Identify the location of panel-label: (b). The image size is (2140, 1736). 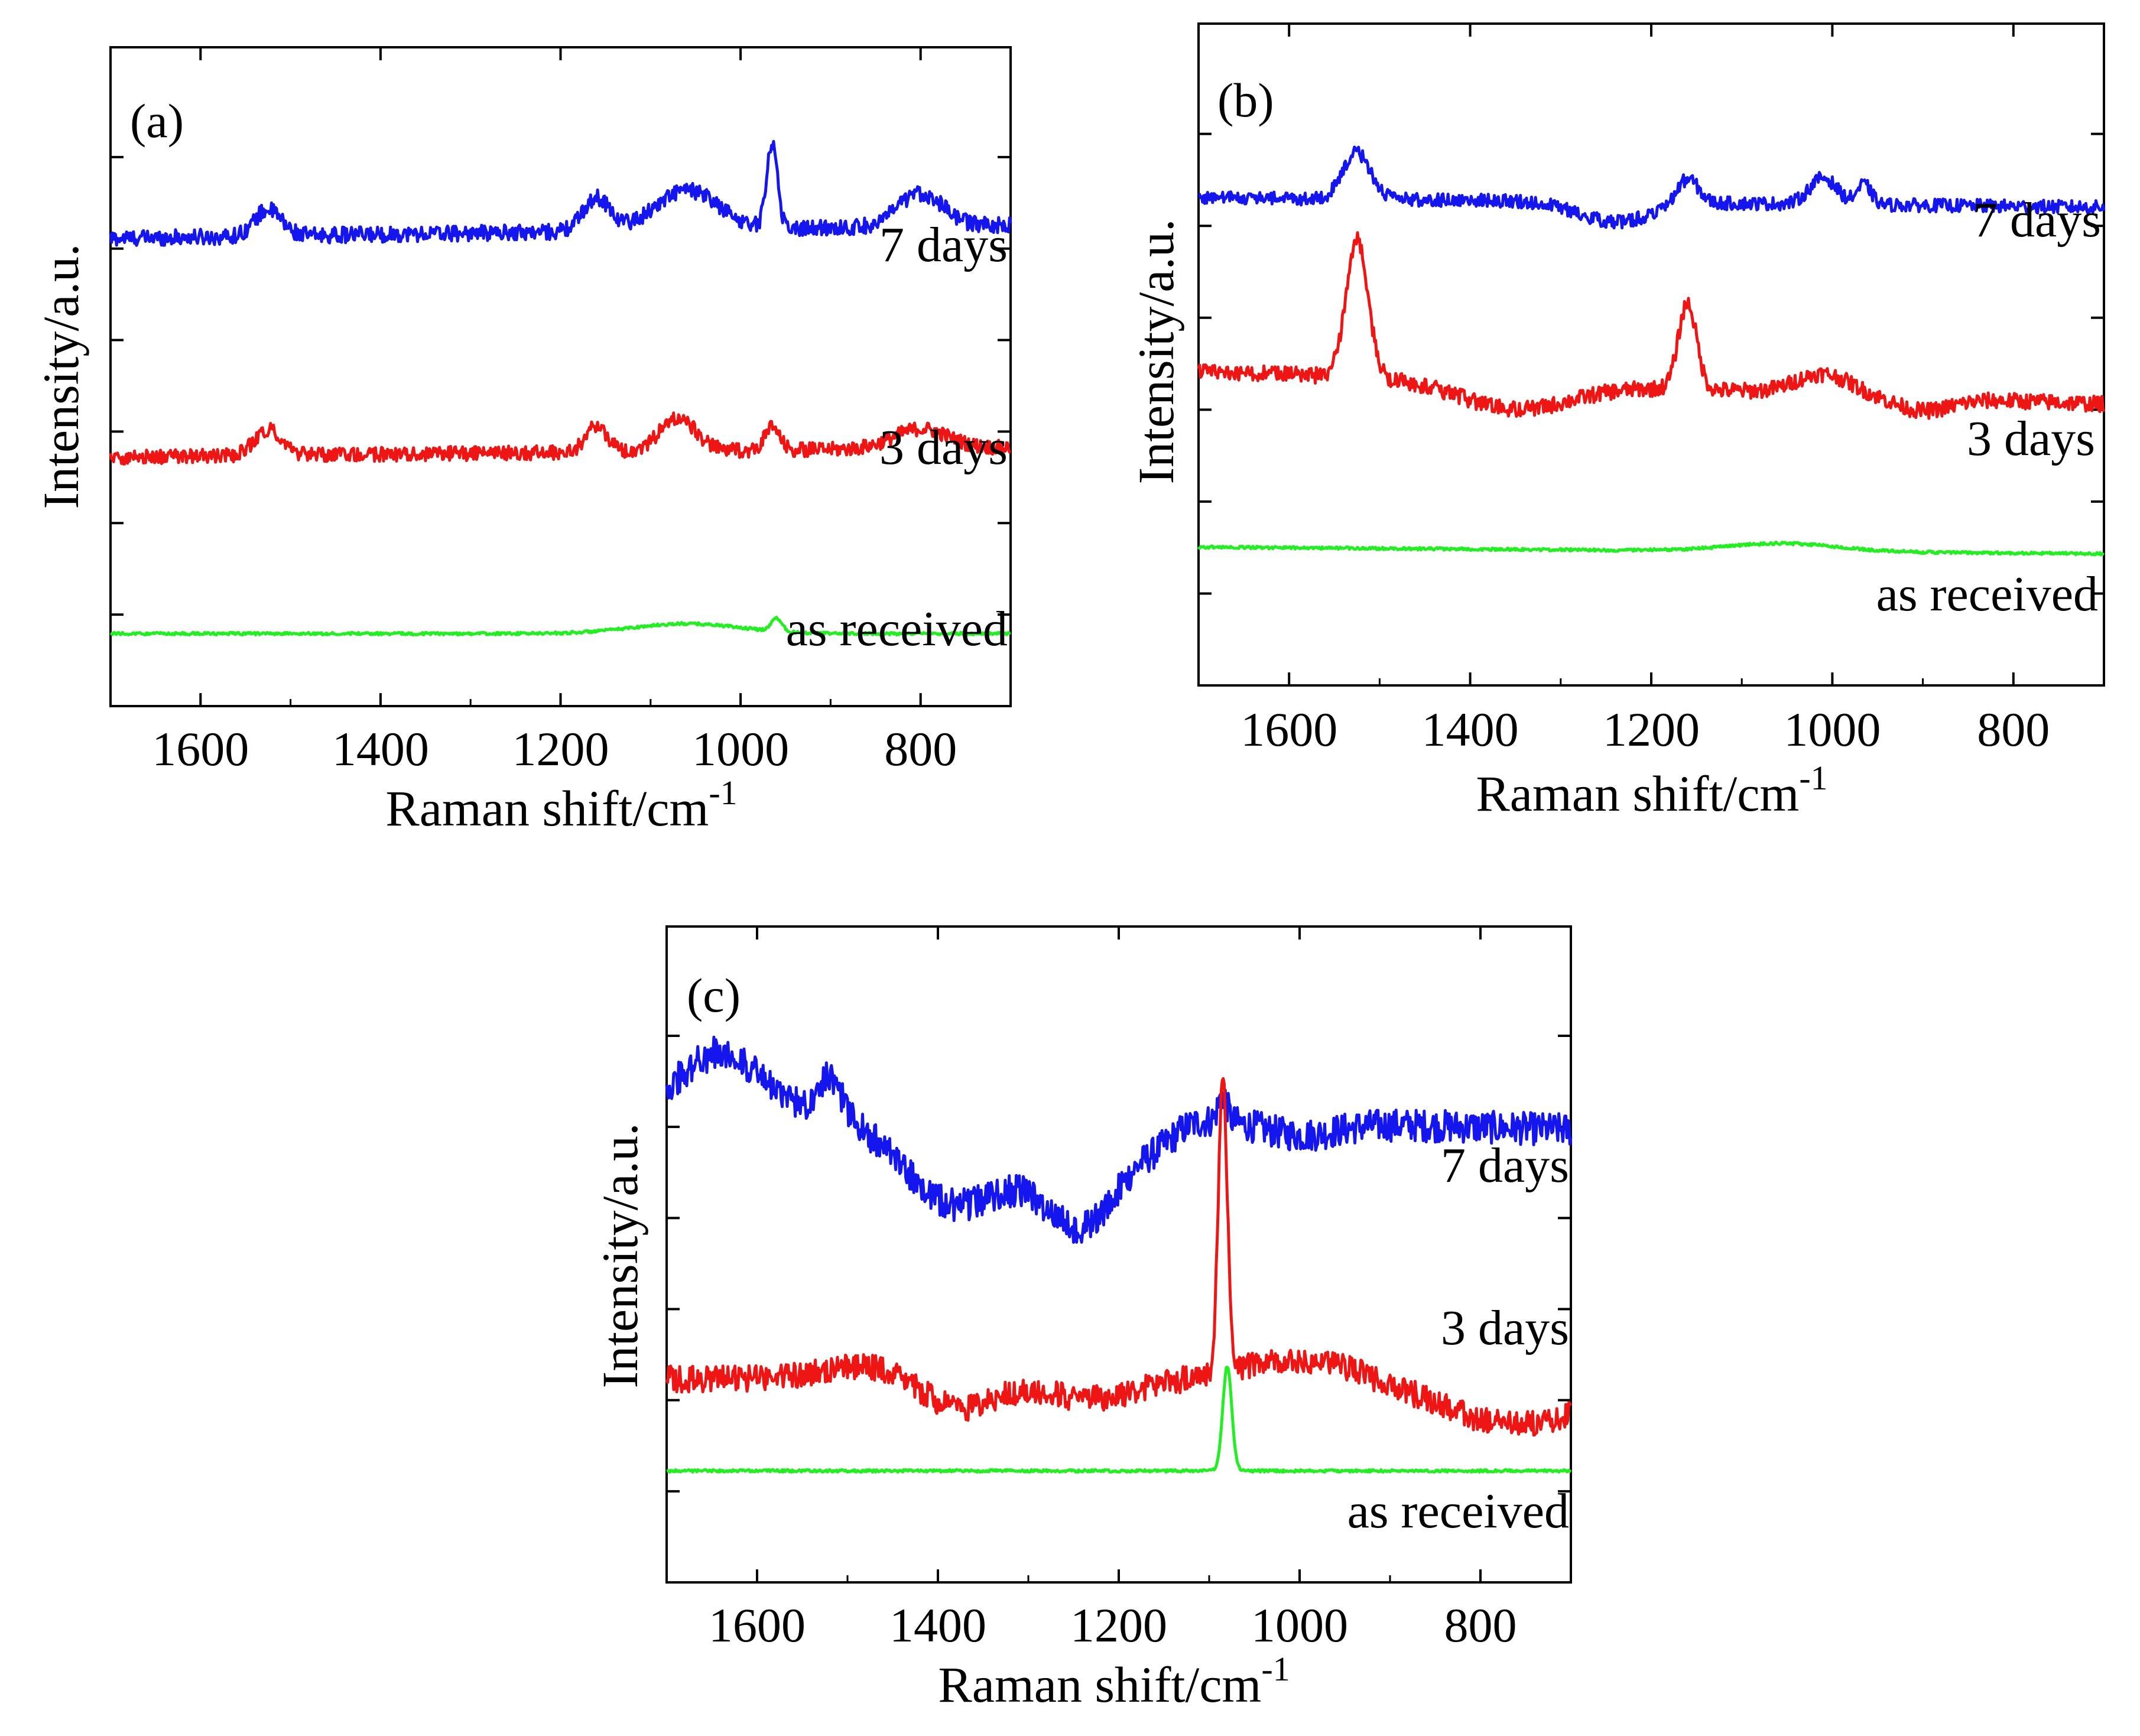
(1245, 100).